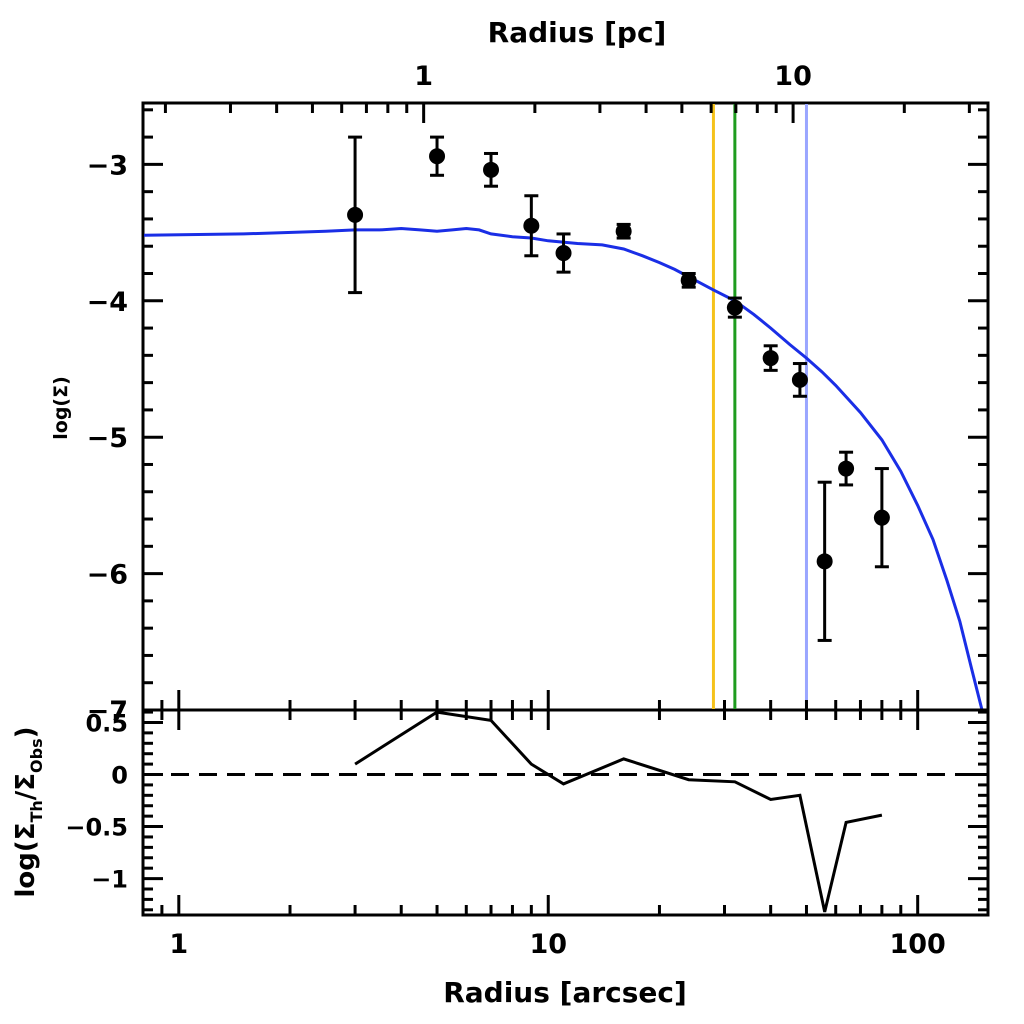  Describe the element at coordinates (548, 944) in the screenshot. I see `x-tick-label-arcsec: 10` at that location.